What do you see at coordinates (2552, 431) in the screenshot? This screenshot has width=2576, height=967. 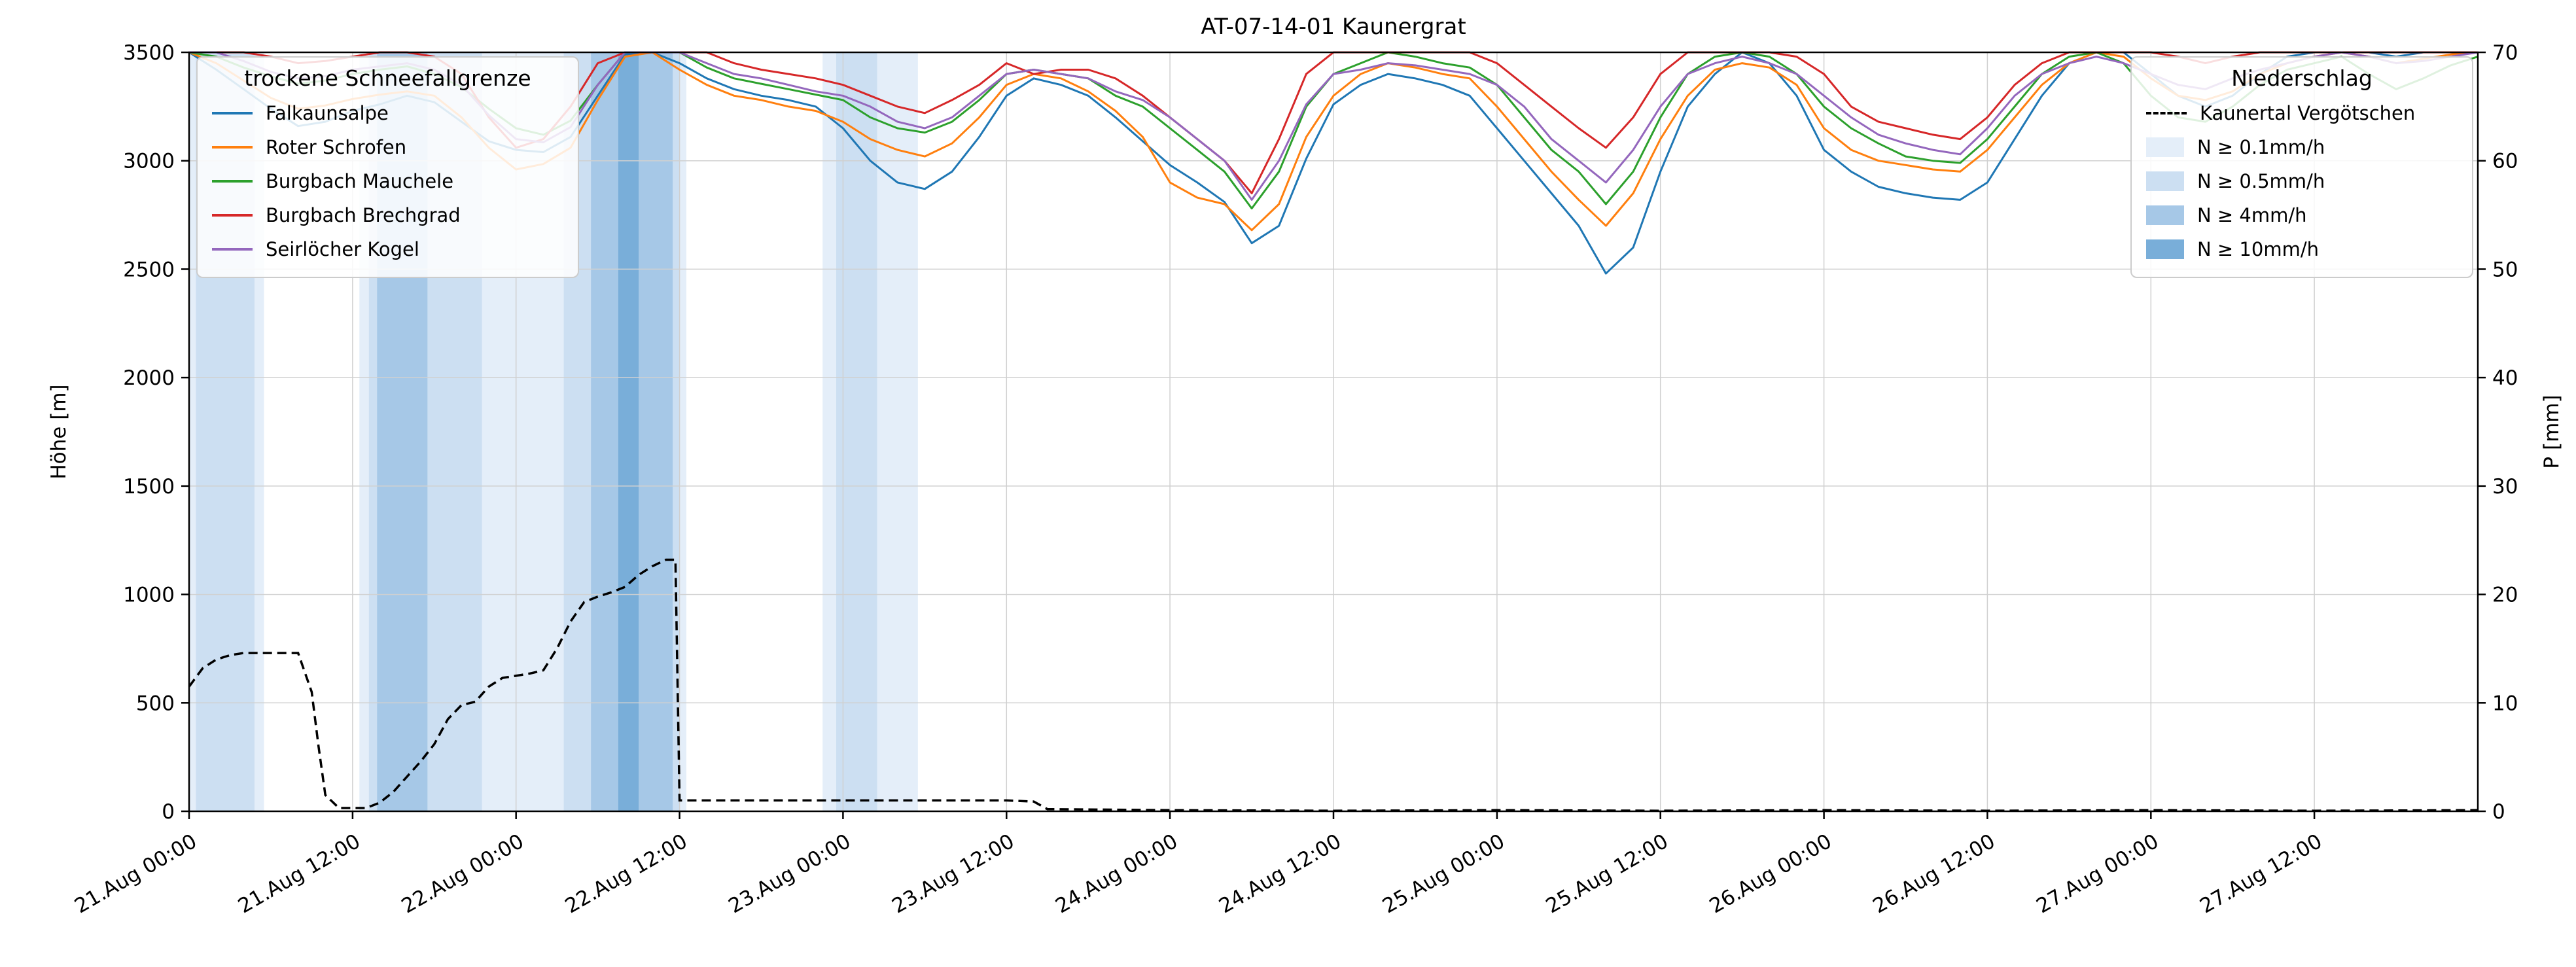 I see `svg-text: P [mm]` at bounding box center [2552, 431].